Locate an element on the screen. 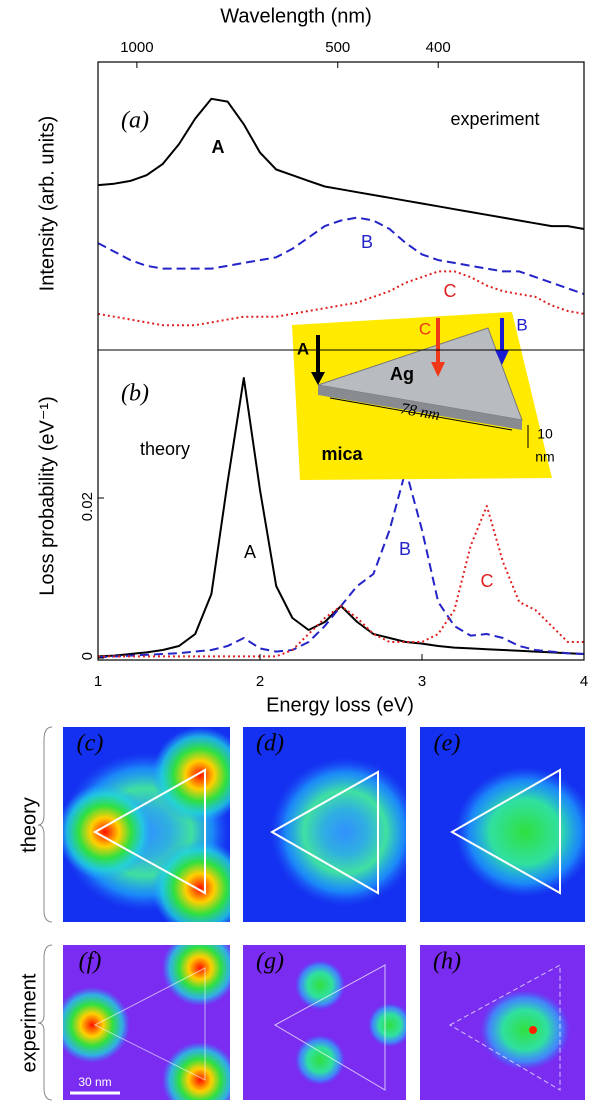  x-axis-label: Energy loss (eV) is located at coordinates (340, 705).